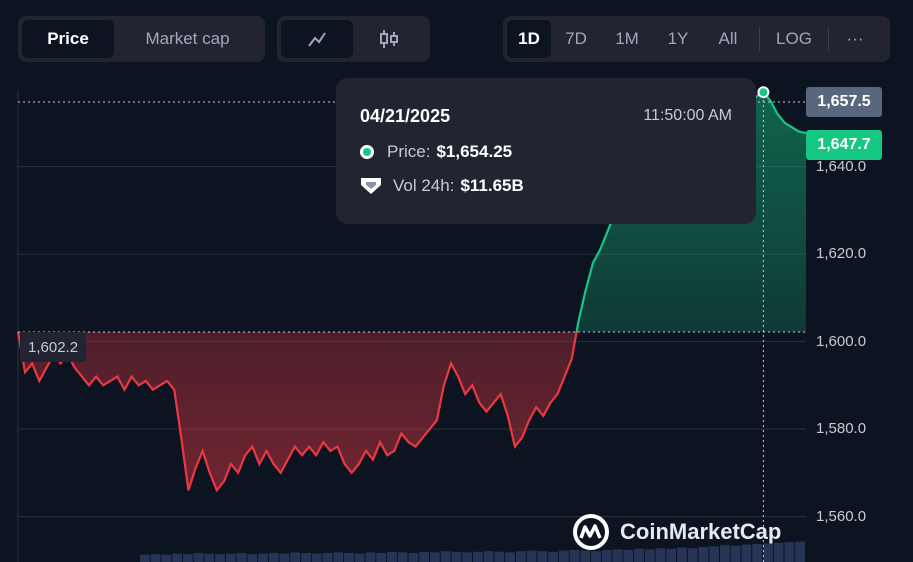 This screenshot has width=913, height=562. I want to click on volume-shield-icon, so click(371, 186).